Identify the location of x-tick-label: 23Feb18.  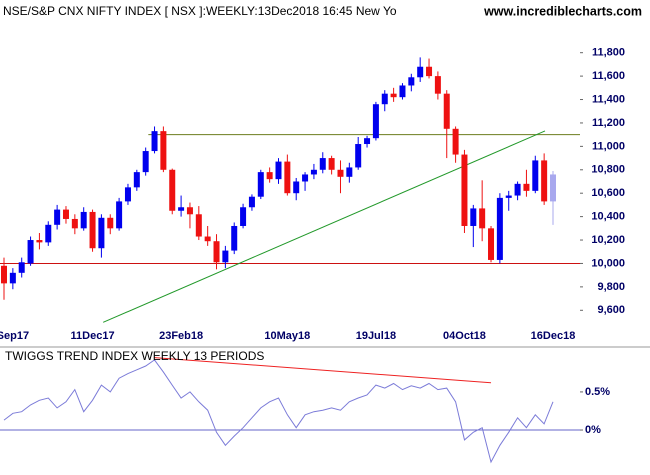
(181, 336).